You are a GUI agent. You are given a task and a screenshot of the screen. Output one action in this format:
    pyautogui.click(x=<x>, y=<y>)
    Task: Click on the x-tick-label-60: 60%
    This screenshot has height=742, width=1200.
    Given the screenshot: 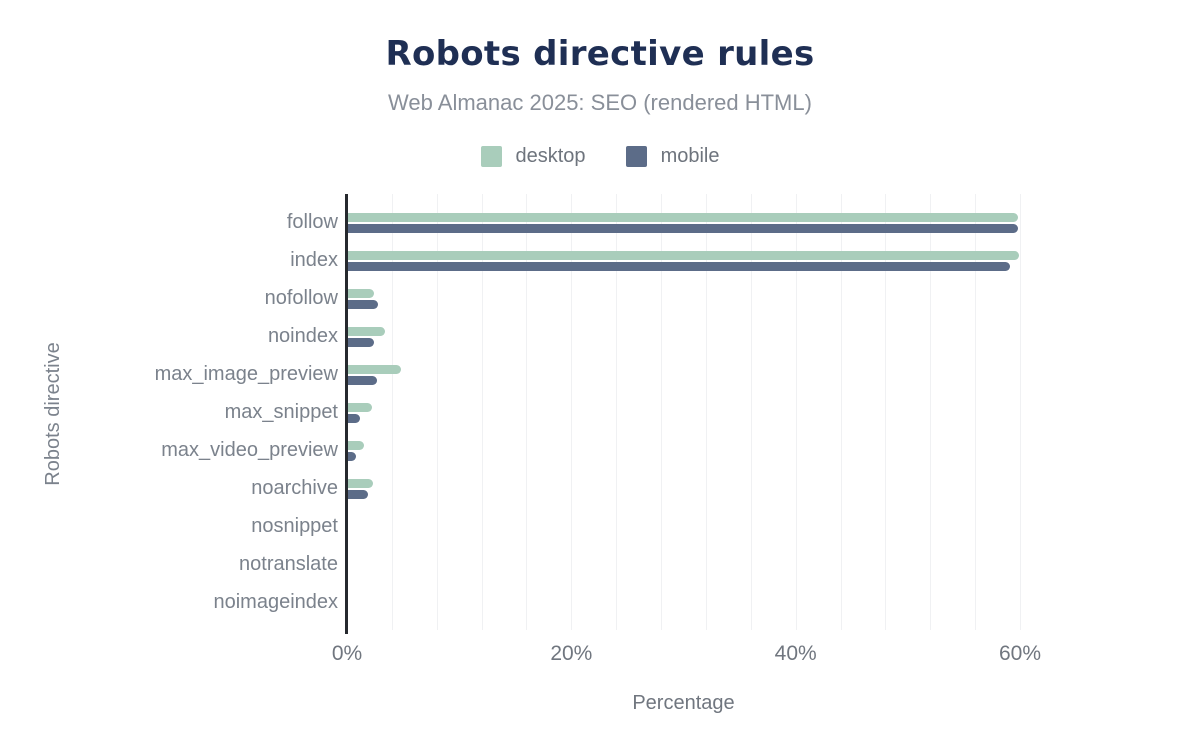 What is the action you would take?
    pyautogui.click(x=1020, y=653)
    